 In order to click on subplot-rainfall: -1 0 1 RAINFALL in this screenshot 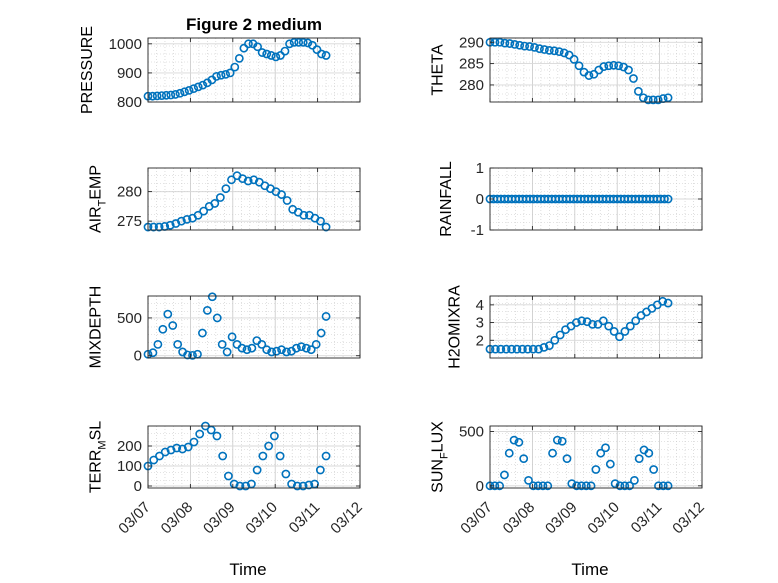, I will do `click(570, 199)`.